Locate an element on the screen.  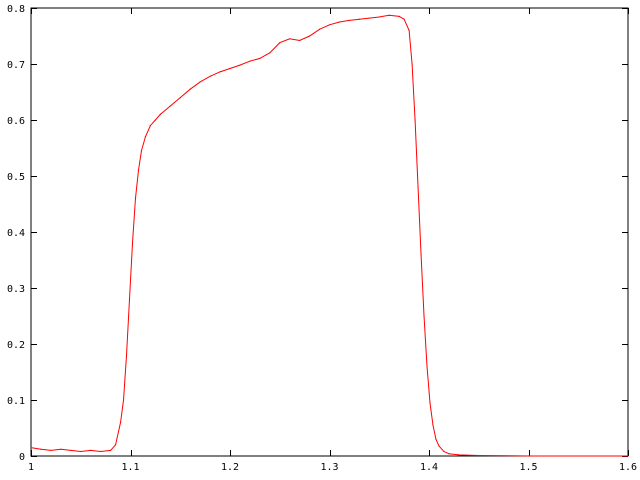
x-tick-label: 1.6 is located at coordinates (628, 467).